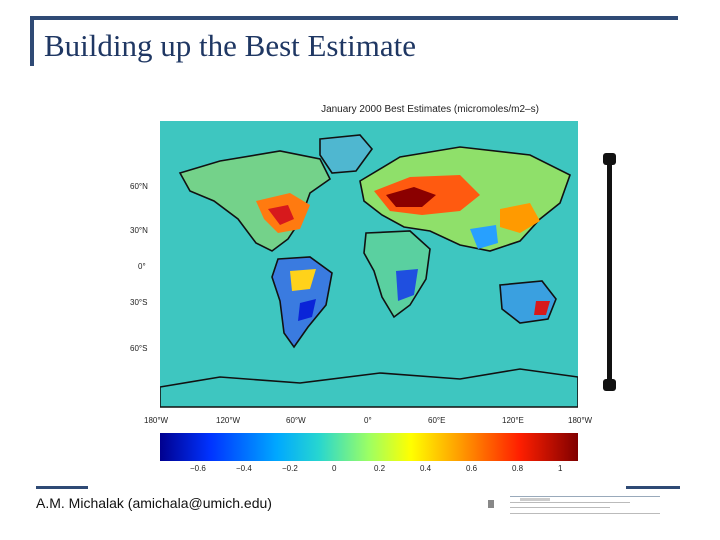  What do you see at coordinates (407, 285) in the screenshot?
I see `africa-cool` at bounding box center [407, 285].